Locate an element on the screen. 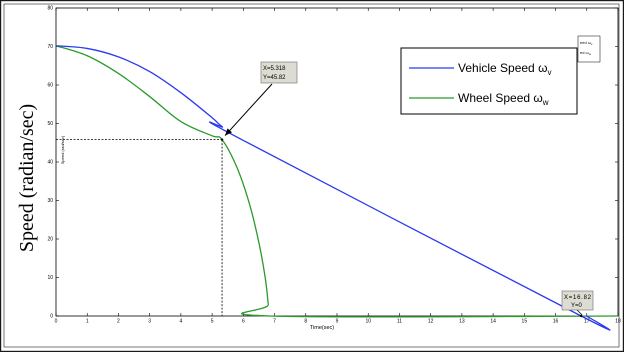 The width and height of the screenshot is (624, 352). x-tick-label: 8 is located at coordinates (305, 322).